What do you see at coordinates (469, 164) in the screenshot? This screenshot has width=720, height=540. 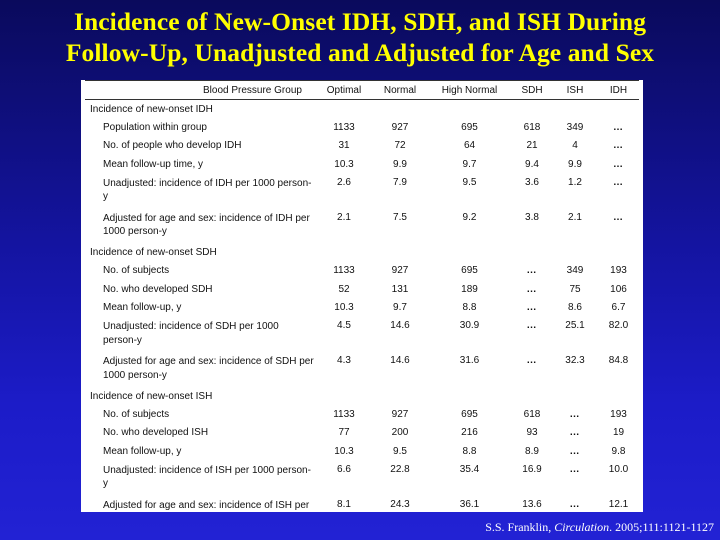 I see `table-cell: 9.7` at bounding box center [469, 164].